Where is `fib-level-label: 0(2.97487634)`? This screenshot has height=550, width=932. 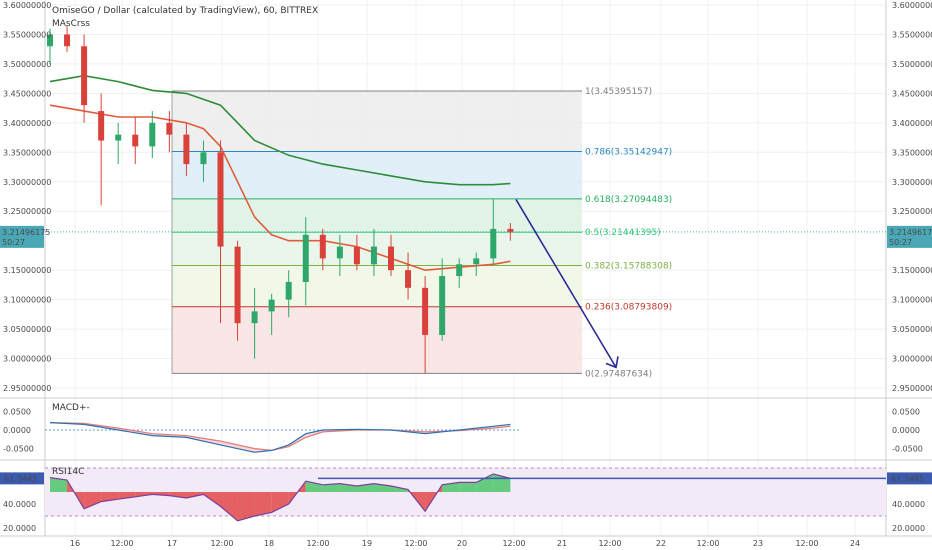 fib-level-label: 0(2.97487634) is located at coordinates (618, 374).